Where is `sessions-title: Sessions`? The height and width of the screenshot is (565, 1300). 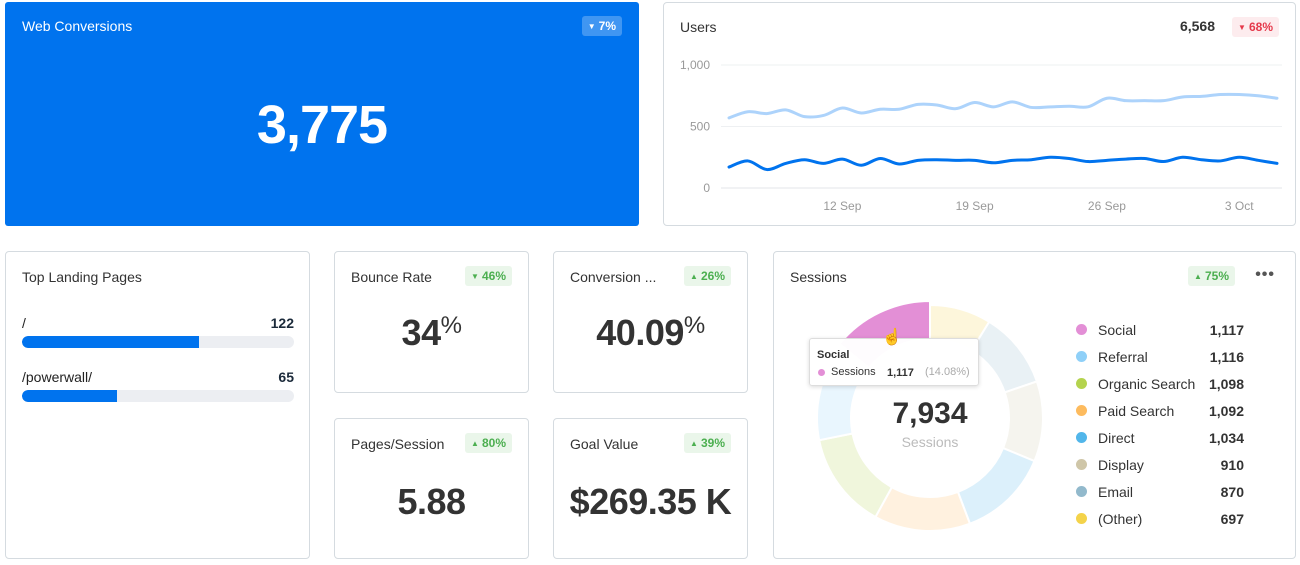
sessions-title: Sessions is located at coordinates (818, 277).